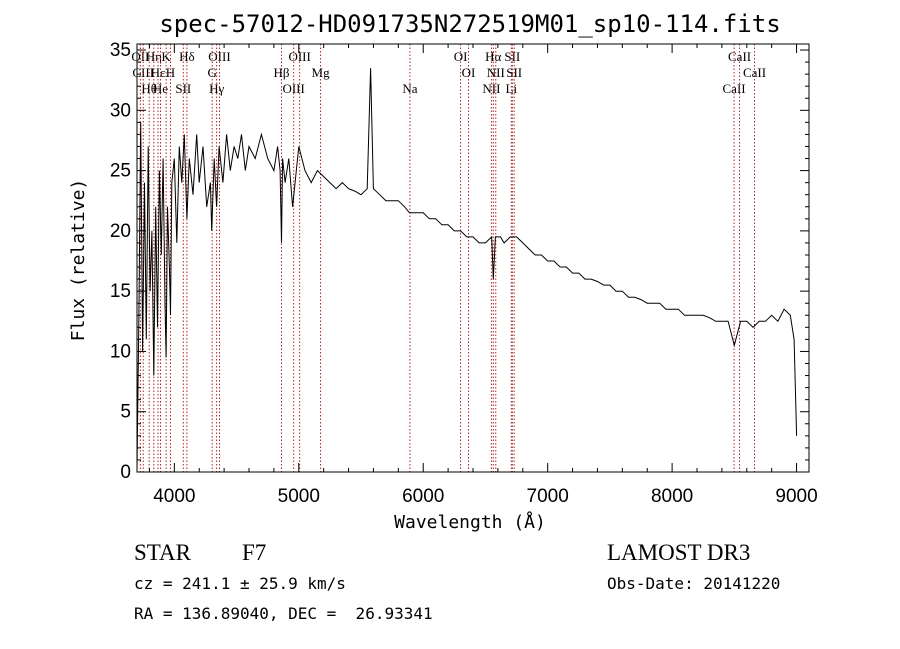  What do you see at coordinates (78, 260) in the screenshot?
I see `y-axis-title: Flux (relative)` at bounding box center [78, 260].